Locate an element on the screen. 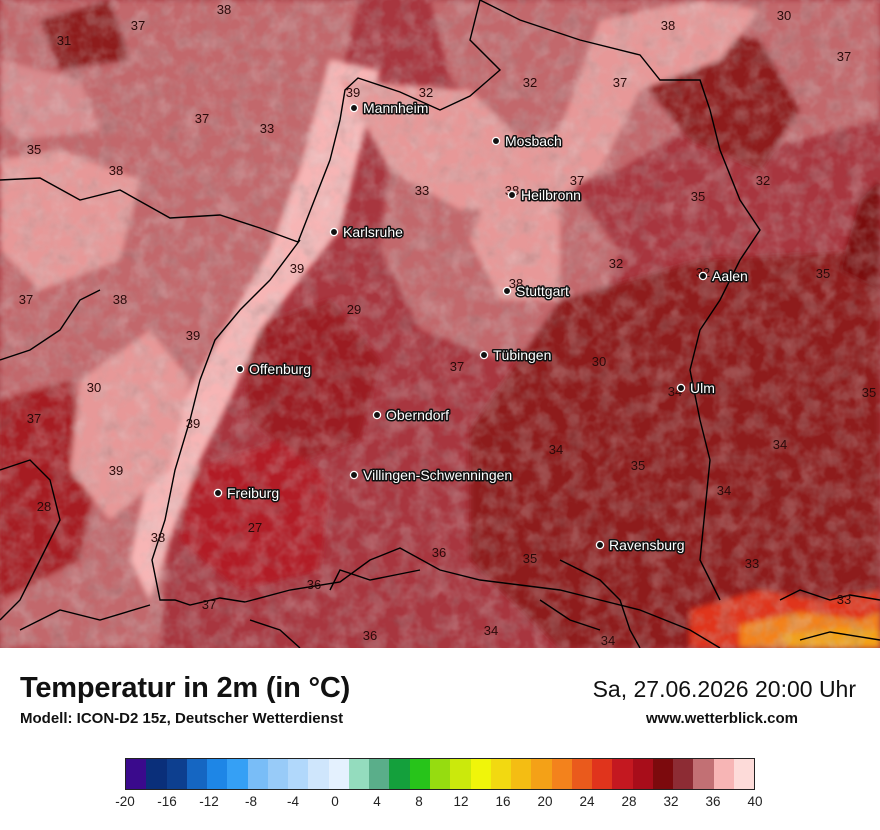 This screenshot has width=880, height=830. city-marker: Offenburg is located at coordinates (274, 369).